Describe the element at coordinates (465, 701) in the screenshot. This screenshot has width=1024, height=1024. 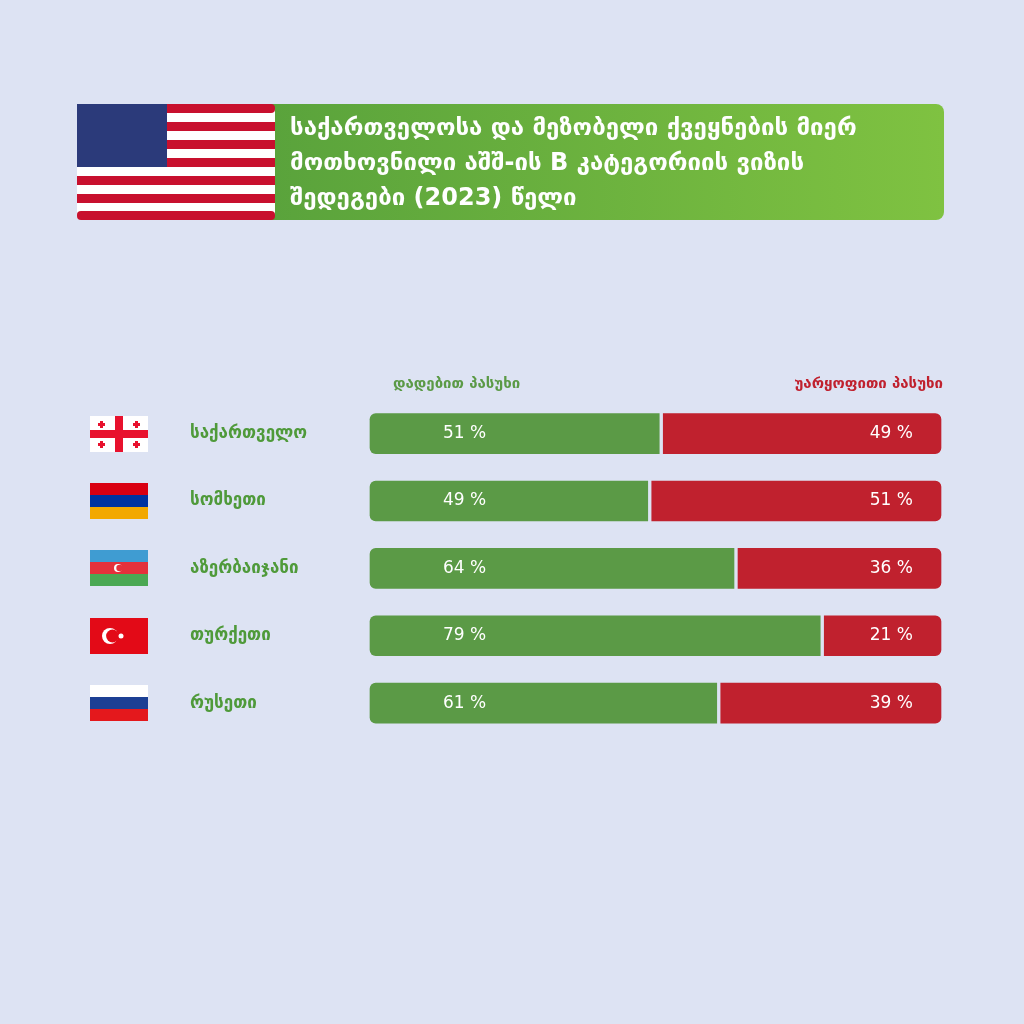
I see `data-label: 61 %` at that location.